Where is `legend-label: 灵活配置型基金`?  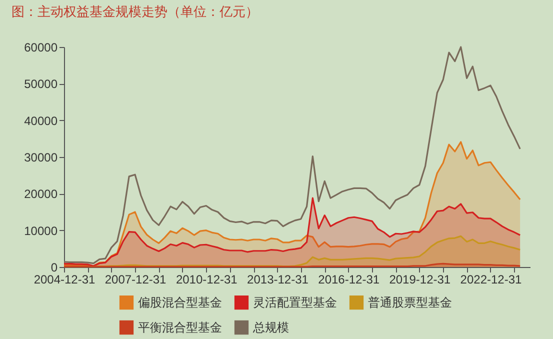 legend-label: 灵活配置型基金 is located at coordinates (295, 303).